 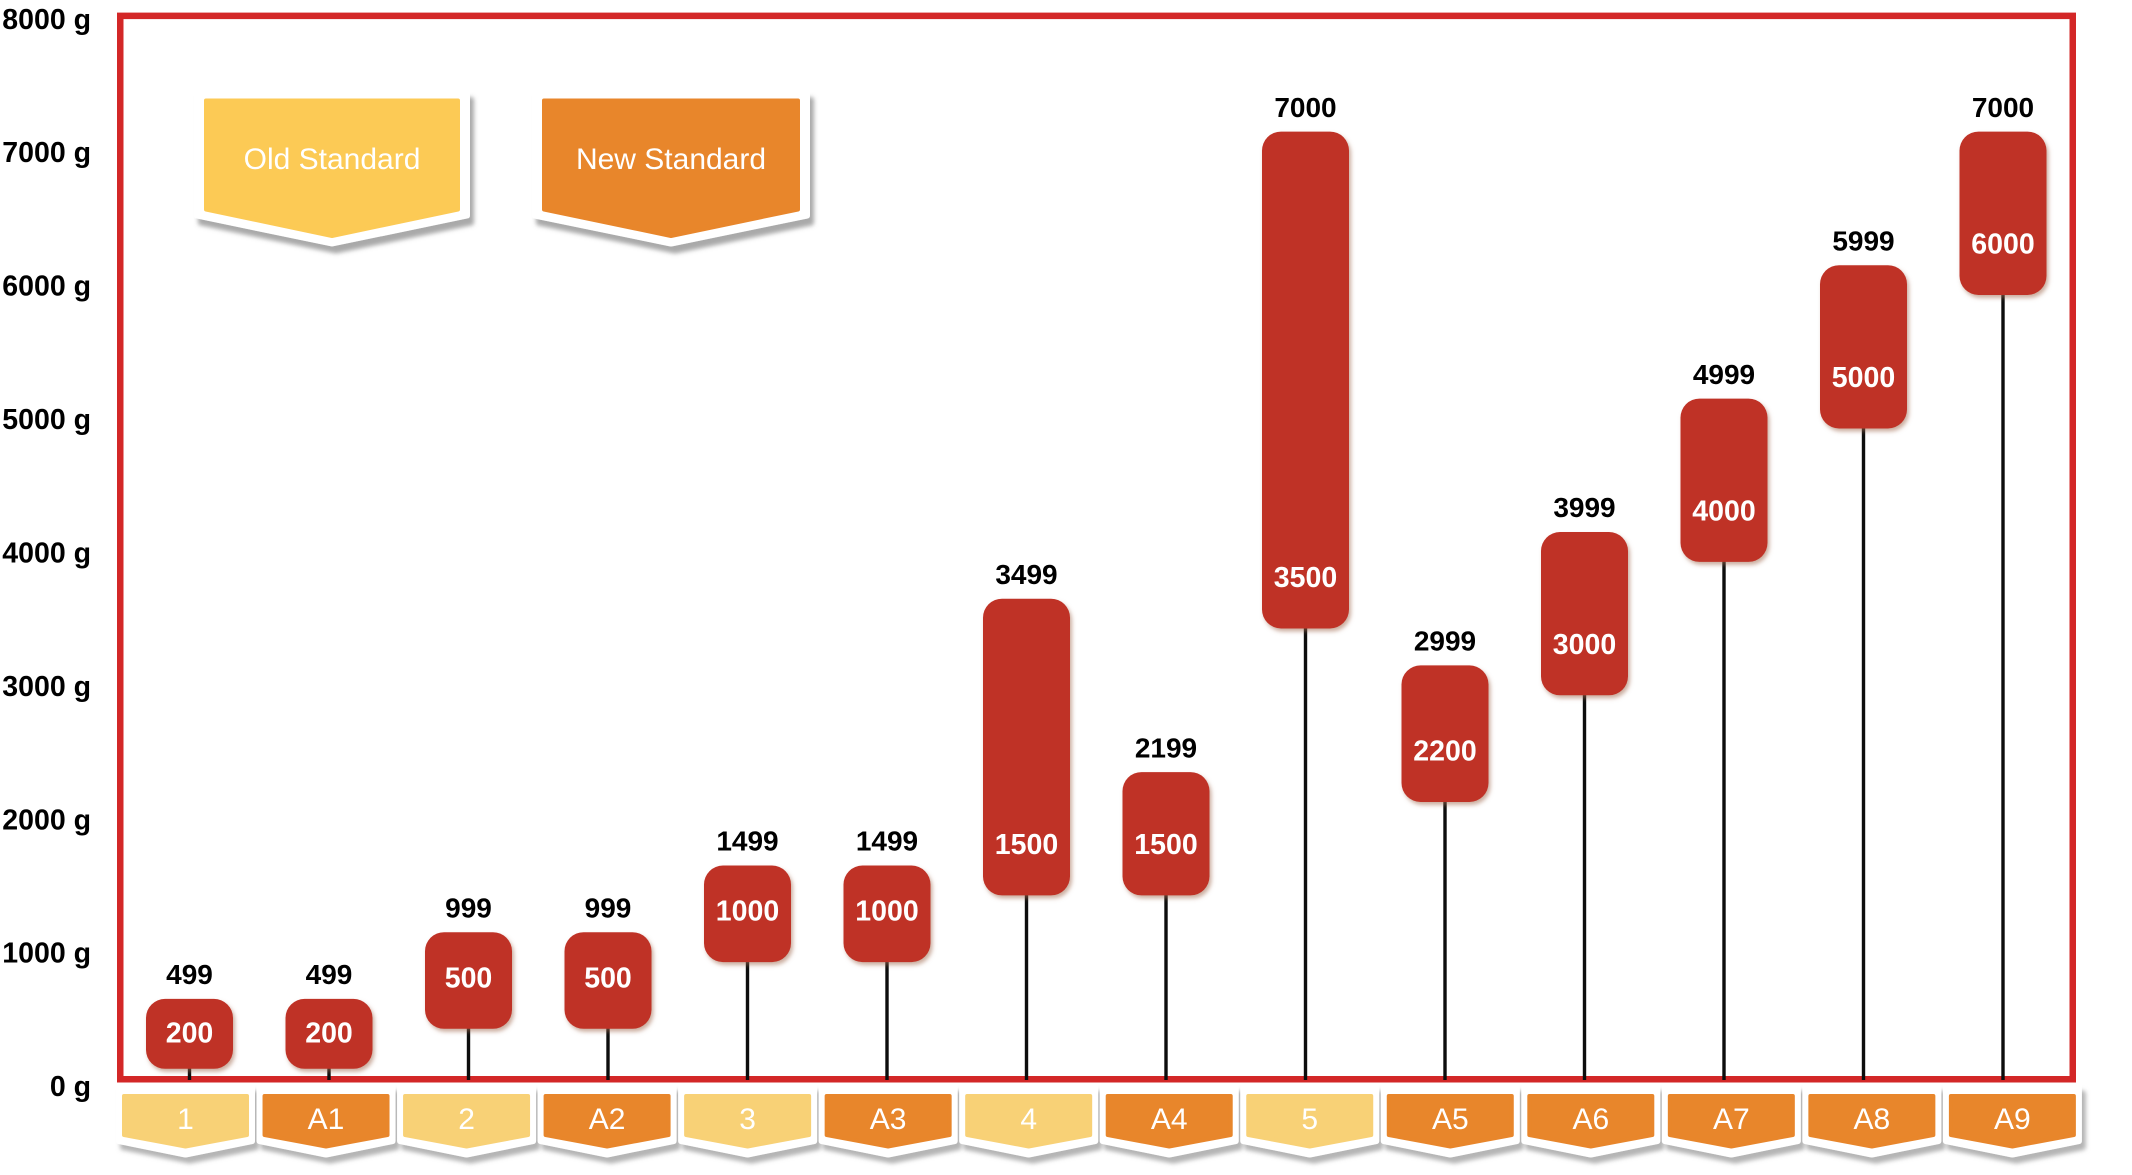 What do you see at coordinates (1305, 578) in the screenshot?
I see `svg-text: 3500` at bounding box center [1305, 578].